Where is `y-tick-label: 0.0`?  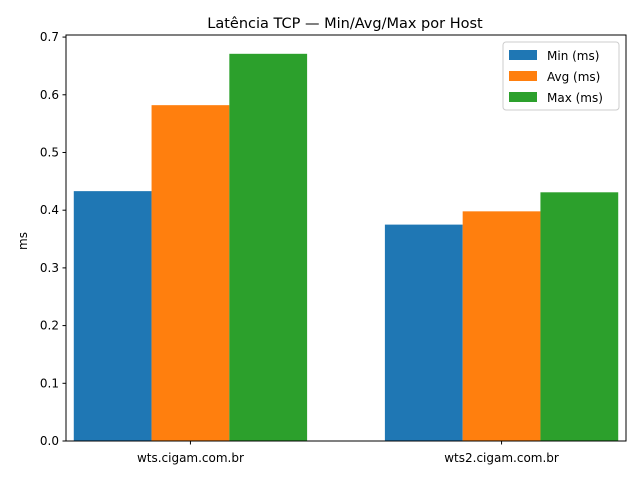
y-tick-label: 0.0 is located at coordinates (49, 441).